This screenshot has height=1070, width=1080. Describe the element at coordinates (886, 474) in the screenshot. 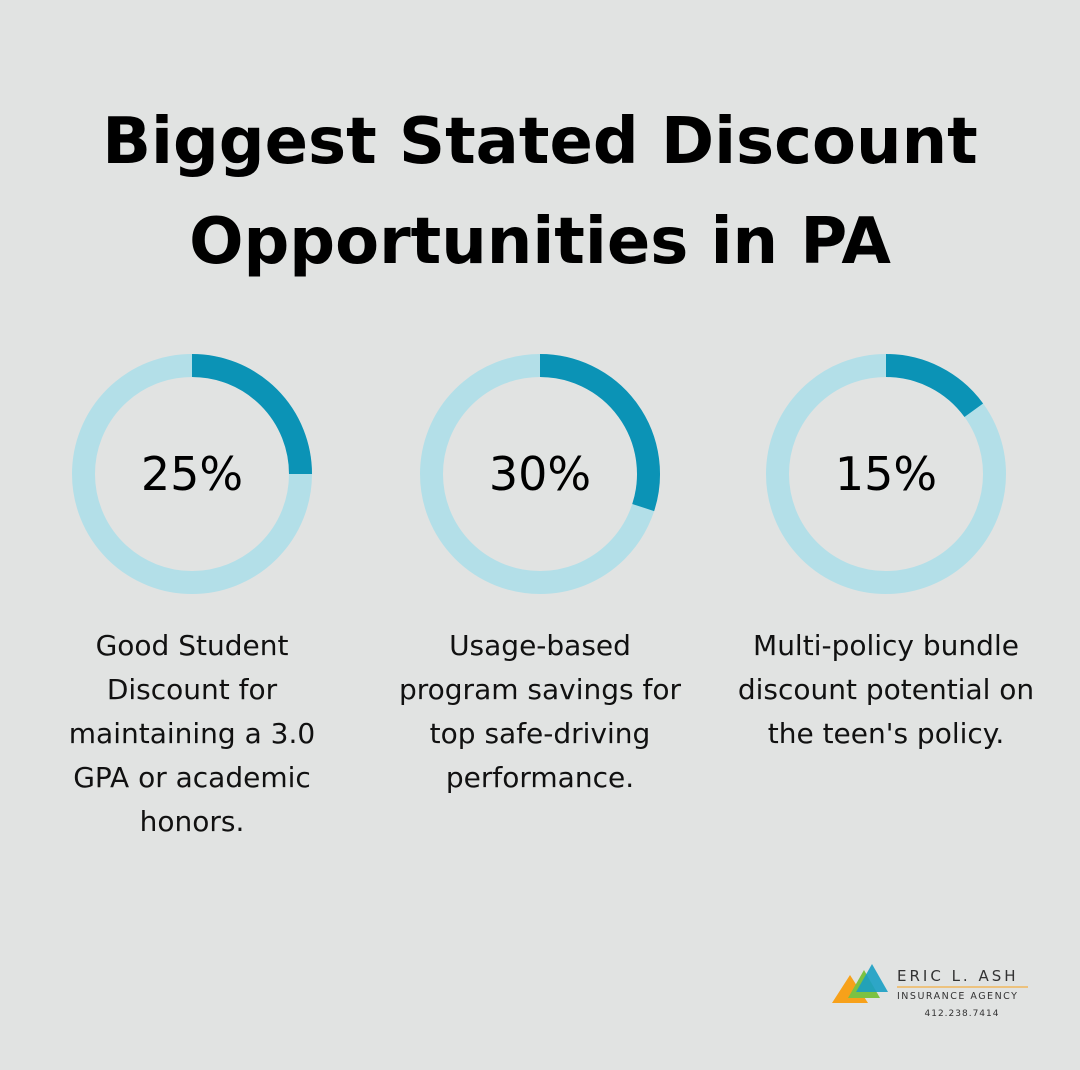

I see `value-label: 15%` at that location.